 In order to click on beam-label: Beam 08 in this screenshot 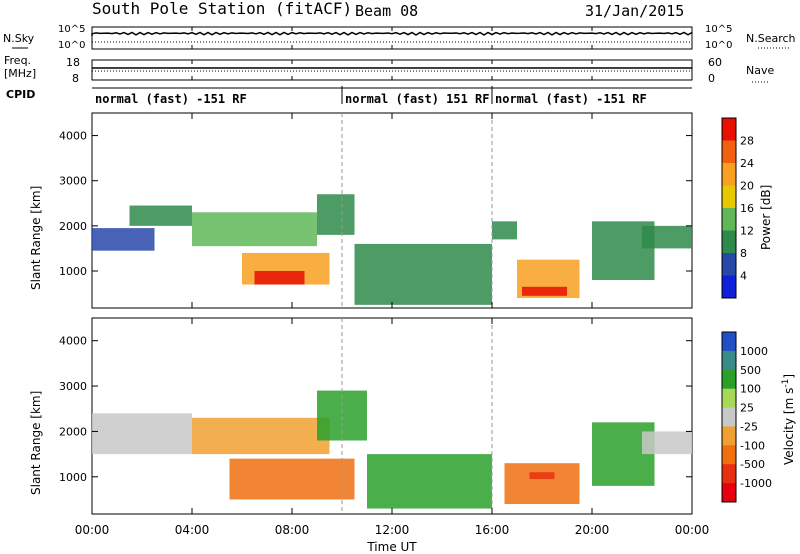, I will do `click(386, 11)`.